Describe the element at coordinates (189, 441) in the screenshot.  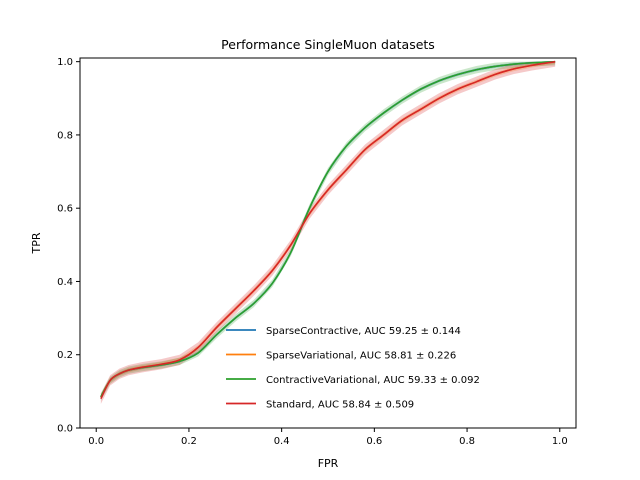
I see `x-tick-label: 0.2` at that location.